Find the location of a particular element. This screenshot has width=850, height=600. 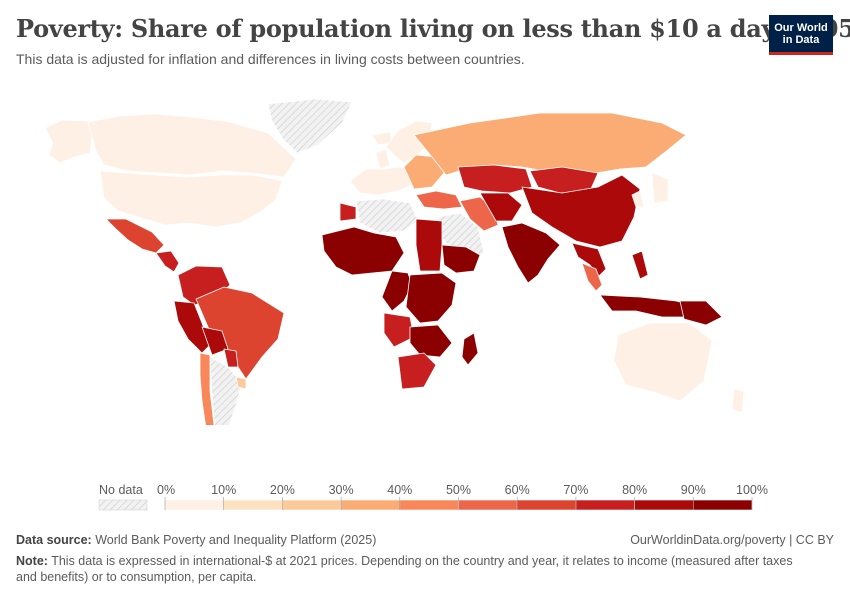

logo-text-line1: Our World is located at coordinates (801, 27).